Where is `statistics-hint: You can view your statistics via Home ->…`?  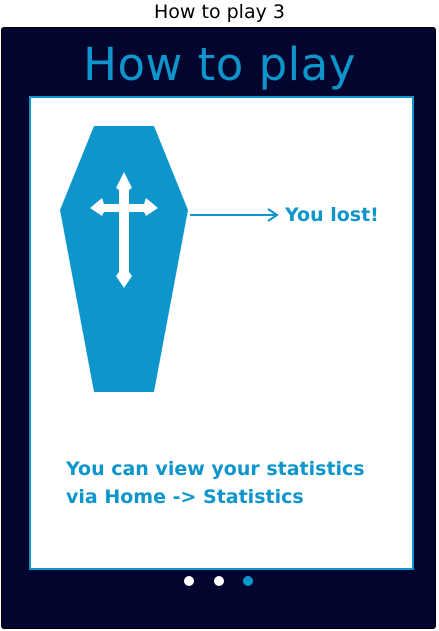
statistics-hint: You can view your statistics via Home ->… is located at coordinates (236, 483).